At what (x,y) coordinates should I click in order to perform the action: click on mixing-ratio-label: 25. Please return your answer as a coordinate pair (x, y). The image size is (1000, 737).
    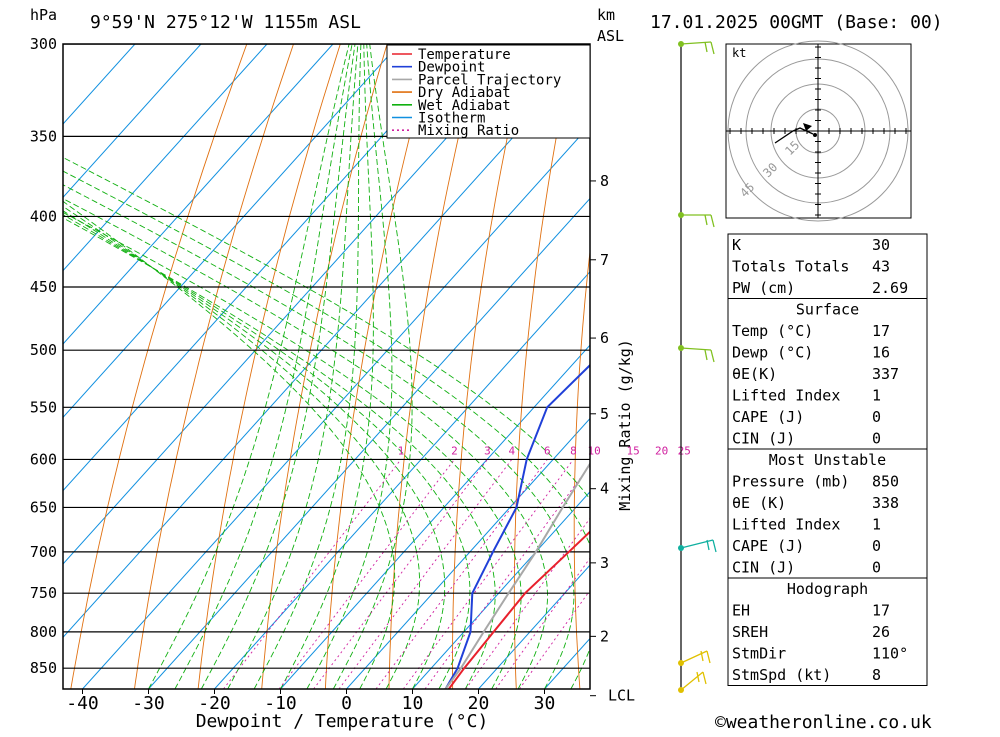
    Looking at the image, I should click on (684, 450).